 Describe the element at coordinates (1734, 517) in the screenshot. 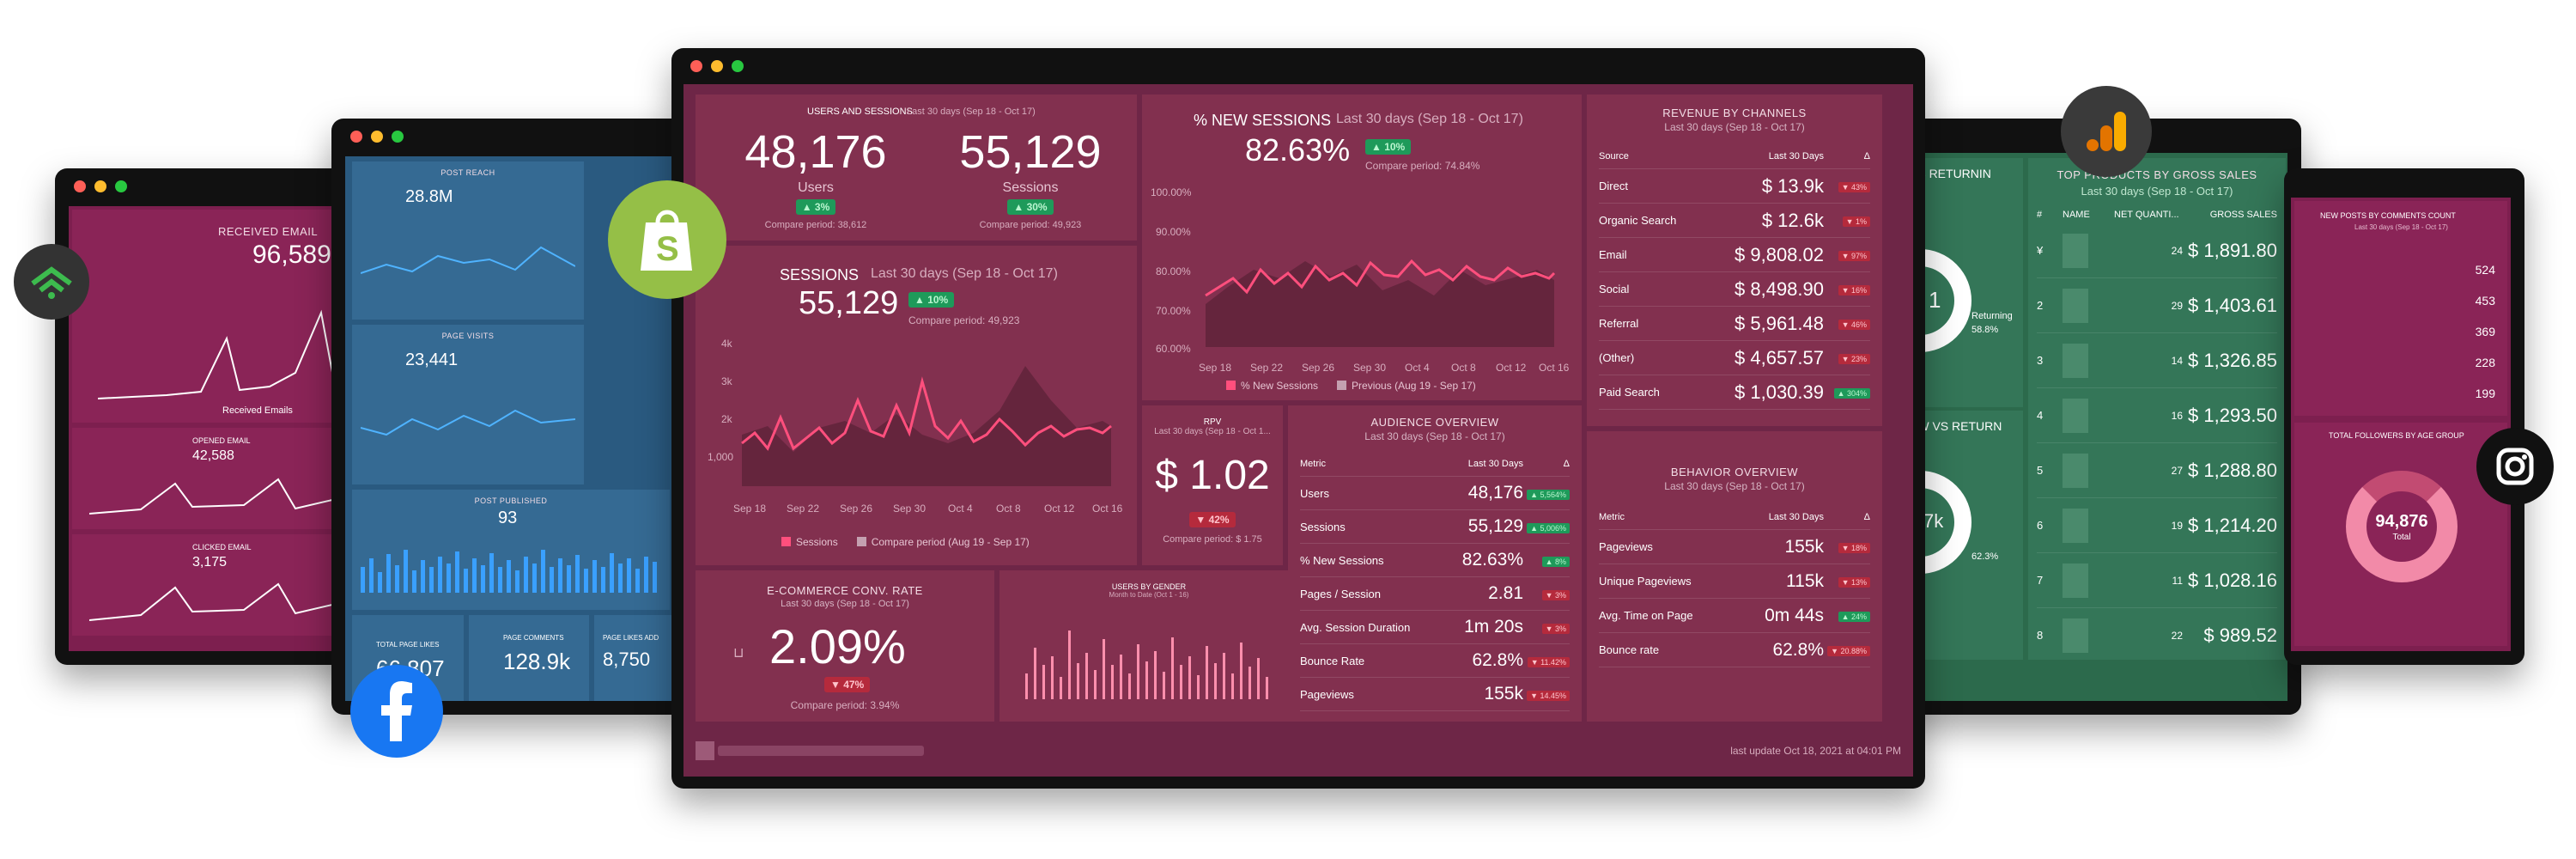

I see `behavior-header: Metric Last 30 Days Δ` at that location.